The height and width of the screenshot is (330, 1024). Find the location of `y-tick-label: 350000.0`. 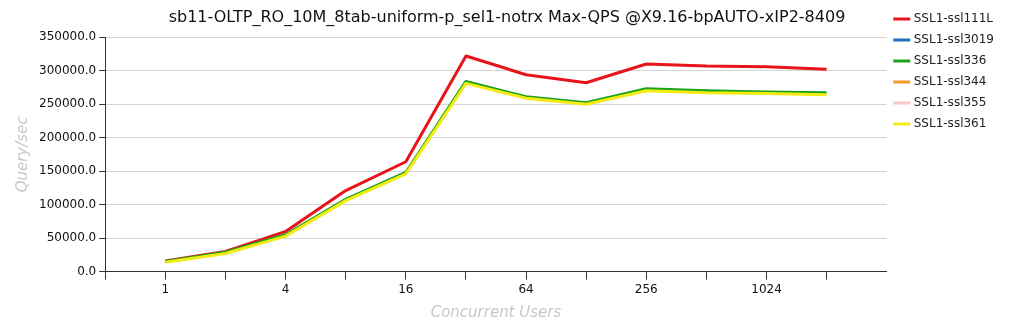

y-tick-label: 350000.0 is located at coordinates (67, 36).